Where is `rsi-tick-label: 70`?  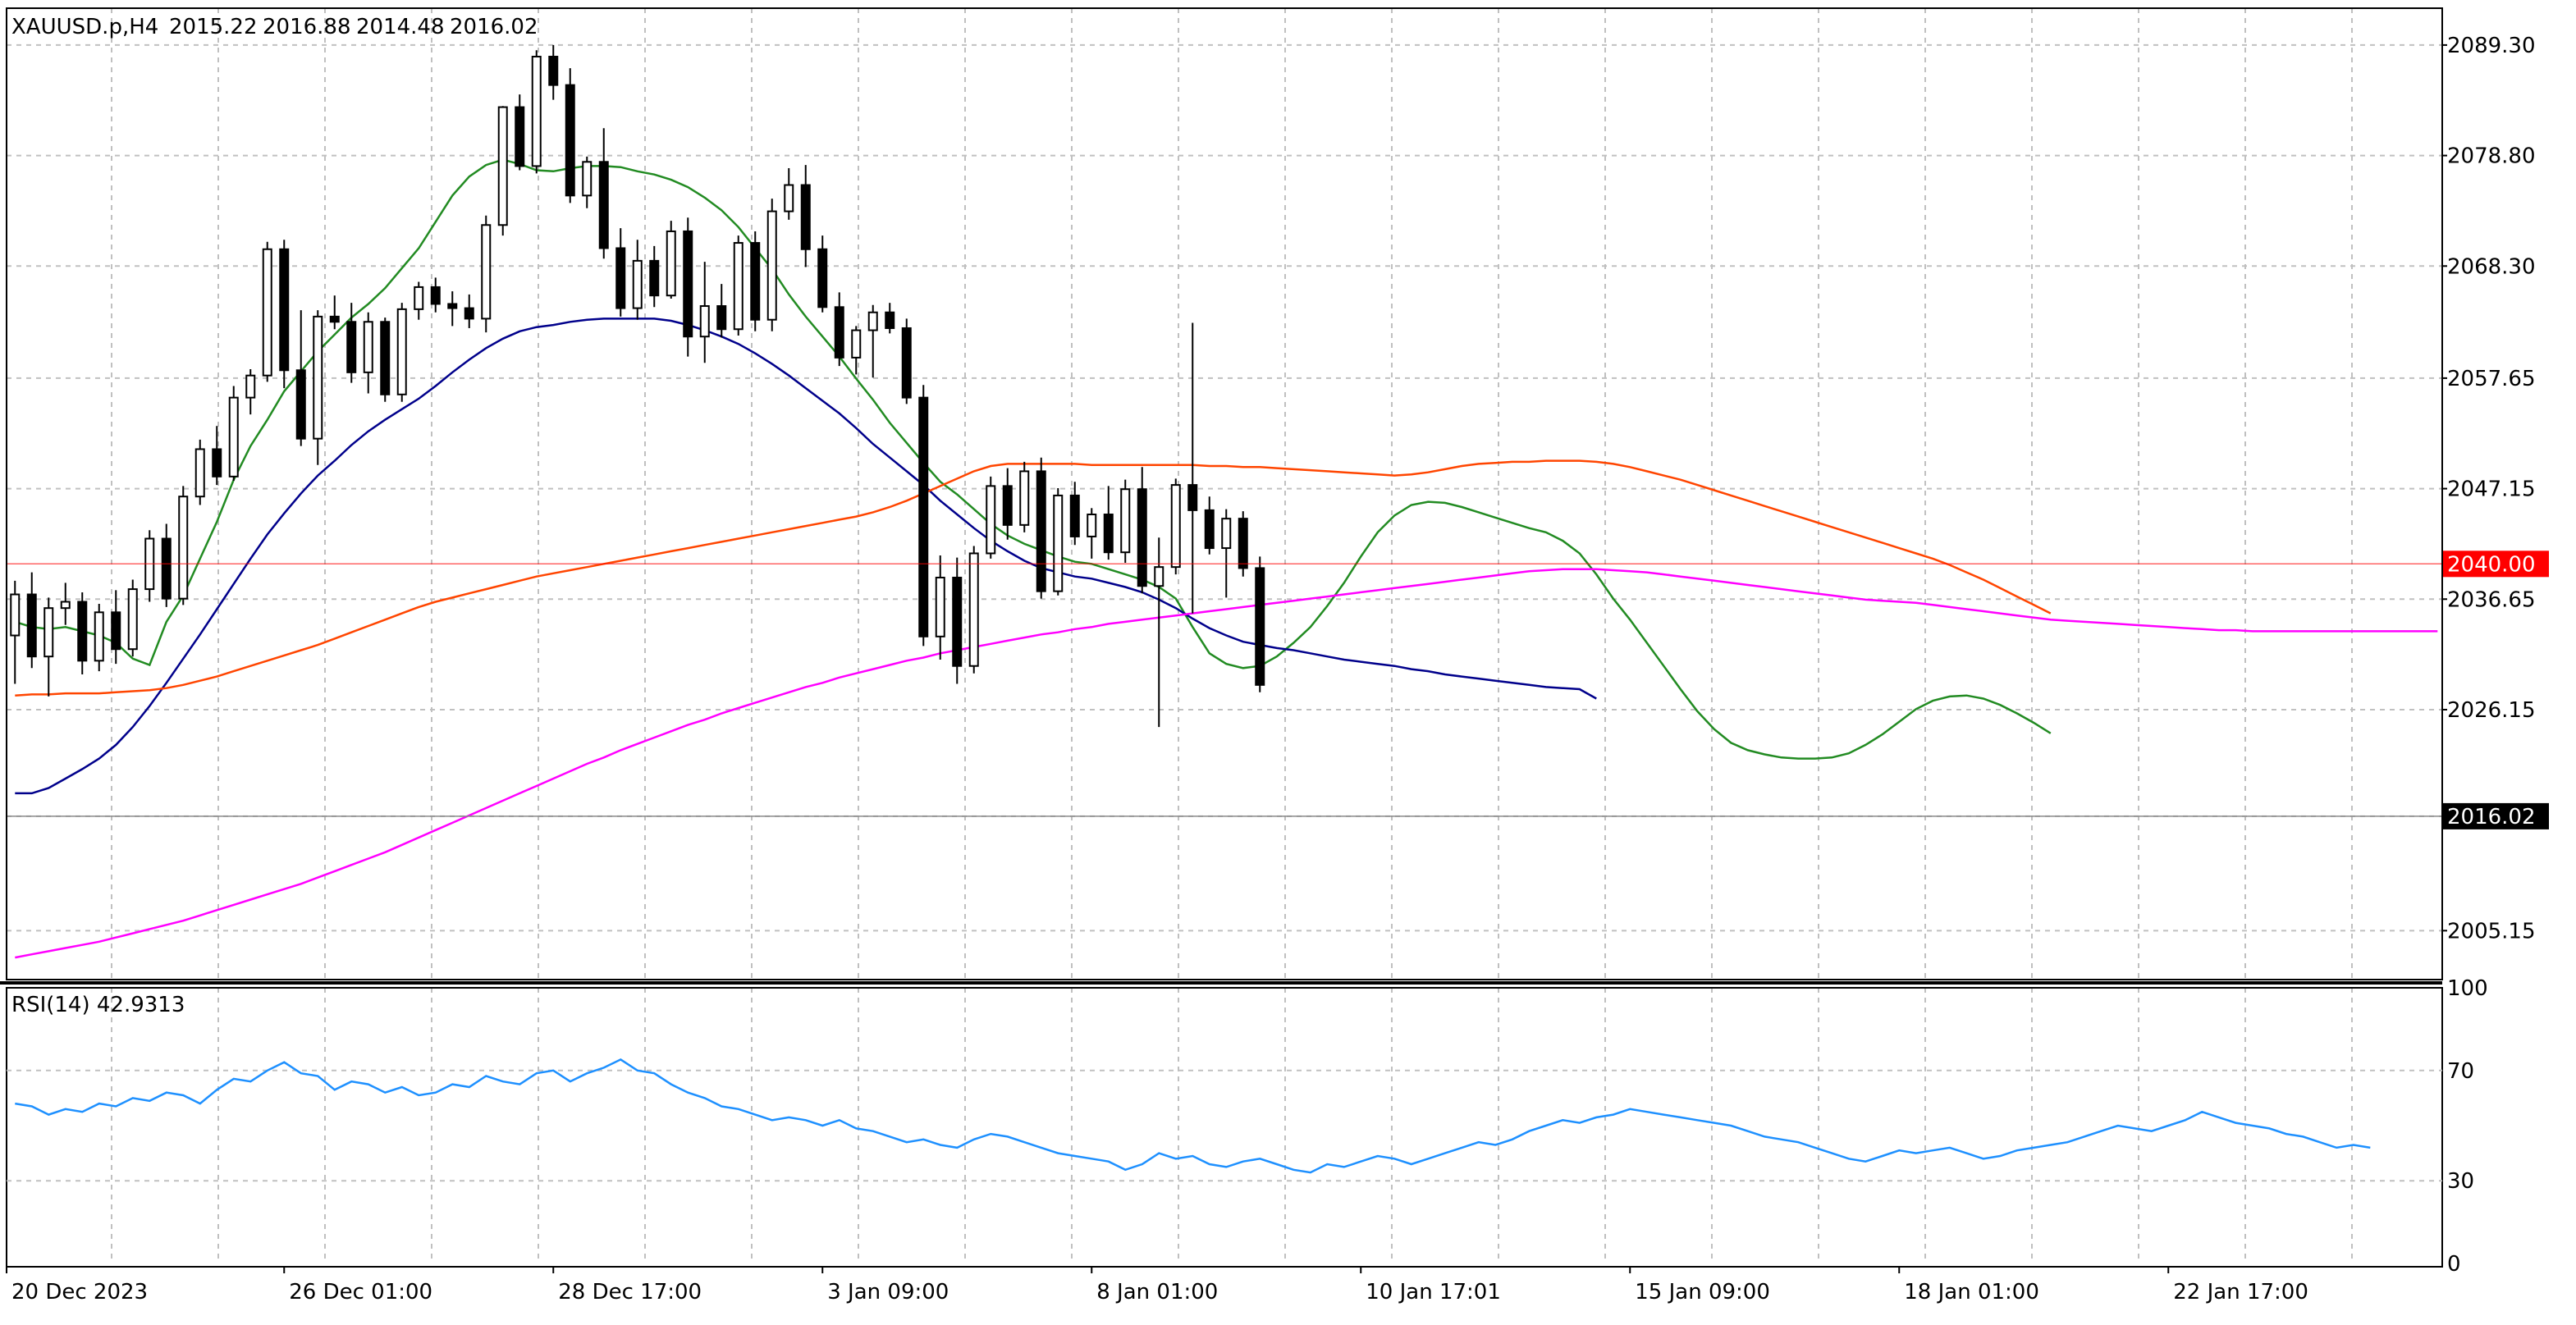 rsi-tick-label: 70 is located at coordinates (2460, 1071).